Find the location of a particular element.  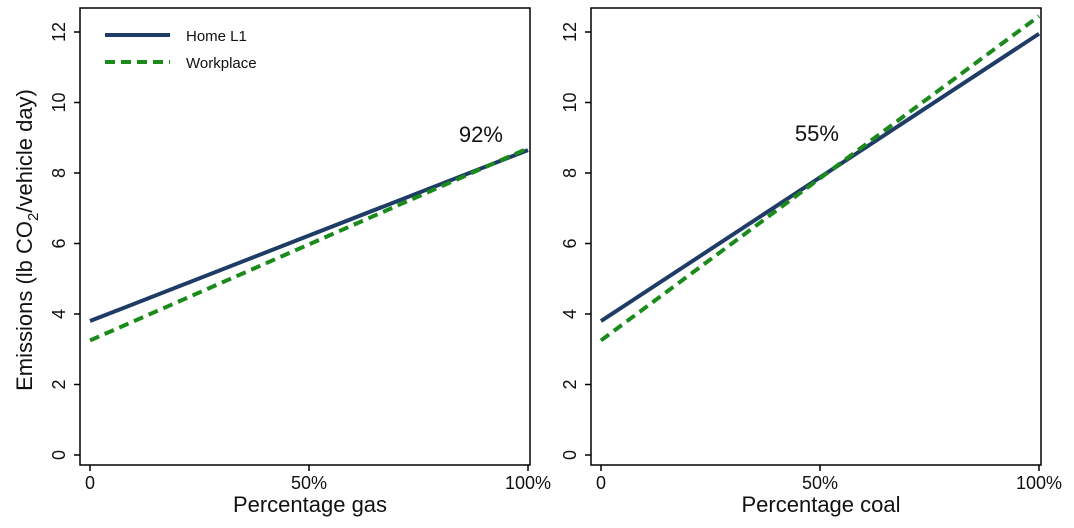

annotation-right: 55% is located at coordinates (817, 133).